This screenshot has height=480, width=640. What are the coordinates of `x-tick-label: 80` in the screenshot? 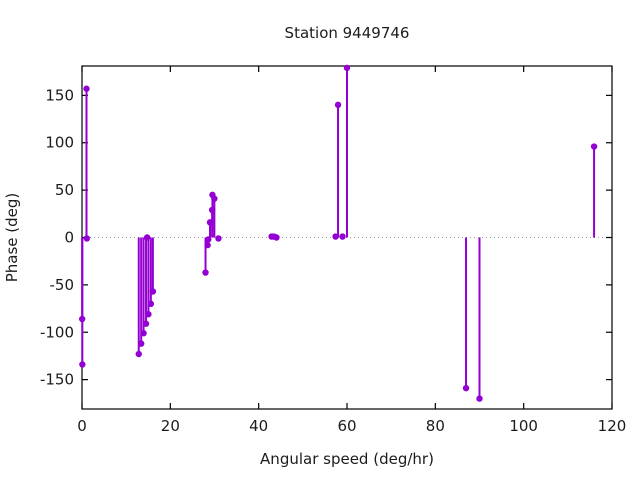 It's located at (435, 426).